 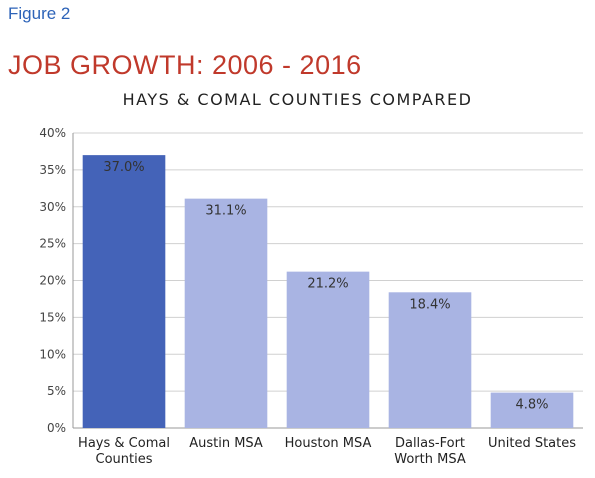 I want to click on y-tick-label: 10%, so click(x=52, y=354).